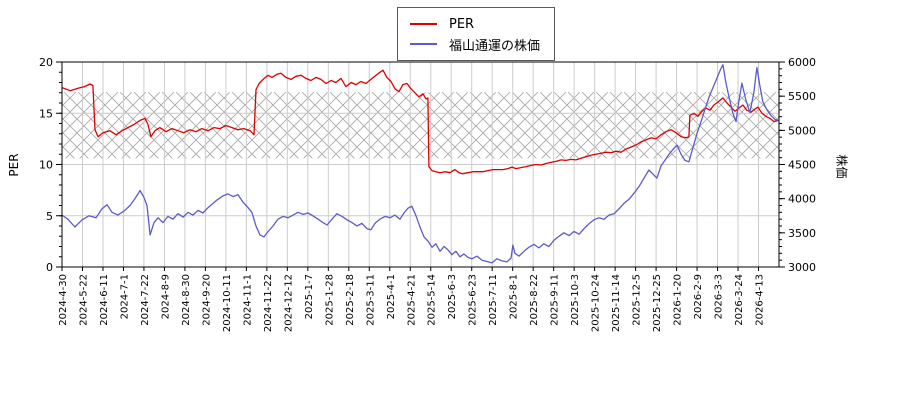 Image resolution: width=900 pixels, height=400 pixels. Describe the element at coordinates (391, 296) in the screenshot. I see `svg-text: 2025-4-1` at that location.